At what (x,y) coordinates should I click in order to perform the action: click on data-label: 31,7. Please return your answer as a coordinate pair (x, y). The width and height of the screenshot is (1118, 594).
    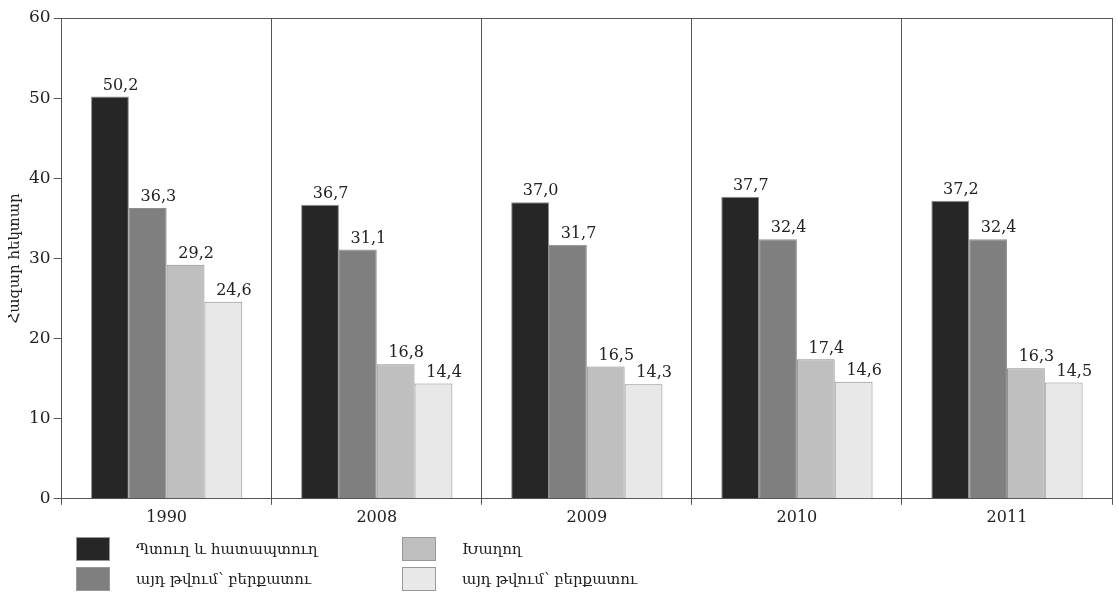
    Looking at the image, I should click on (578, 232).